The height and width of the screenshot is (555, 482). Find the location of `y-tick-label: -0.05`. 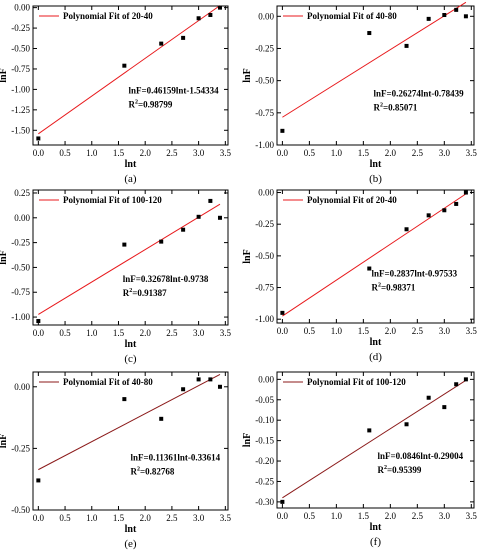

y-tick-label: -0.05 is located at coordinates (264, 400).